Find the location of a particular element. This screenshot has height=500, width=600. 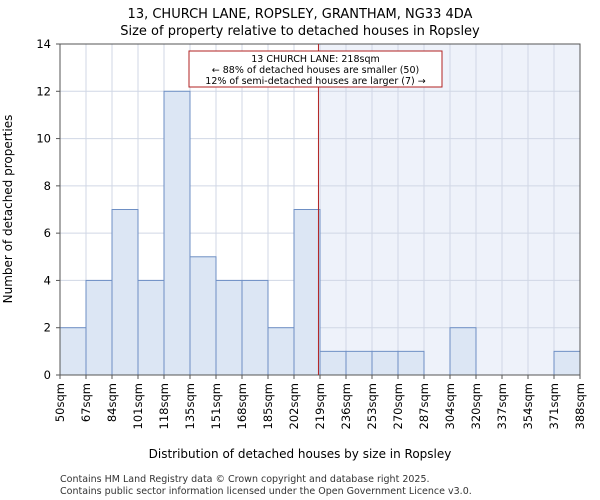

annotation-line-1: 13 CHURCH LANE: 218sqm is located at coordinates (315, 59).